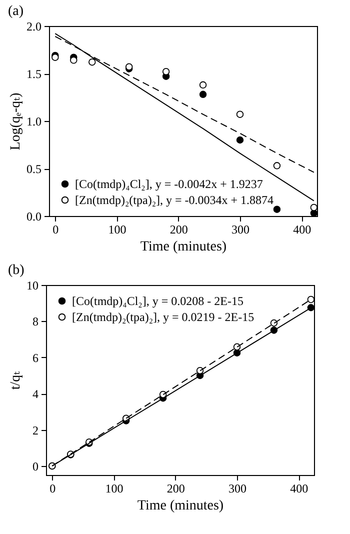  Describe the element at coordinates (35, 357) in the screenshot. I see `y-tick-label: 6` at that location.